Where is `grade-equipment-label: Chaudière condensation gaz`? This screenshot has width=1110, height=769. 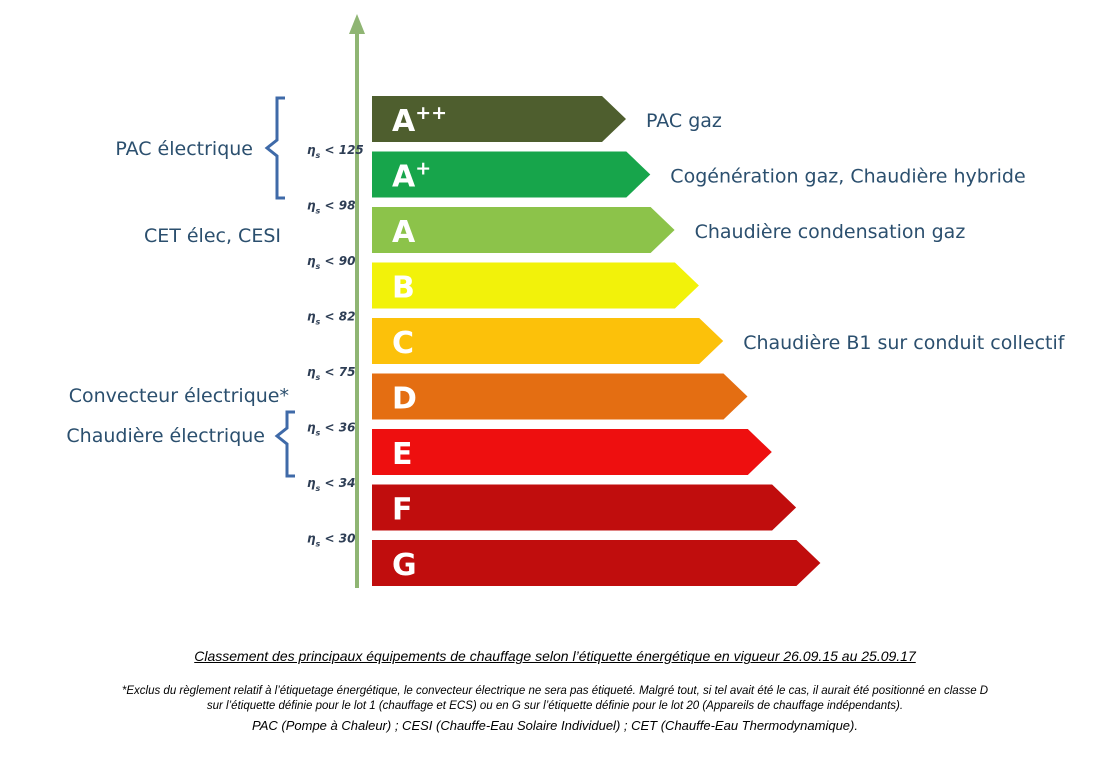 grade-equipment-label: Chaudière condensation gaz is located at coordinates (830, 232).